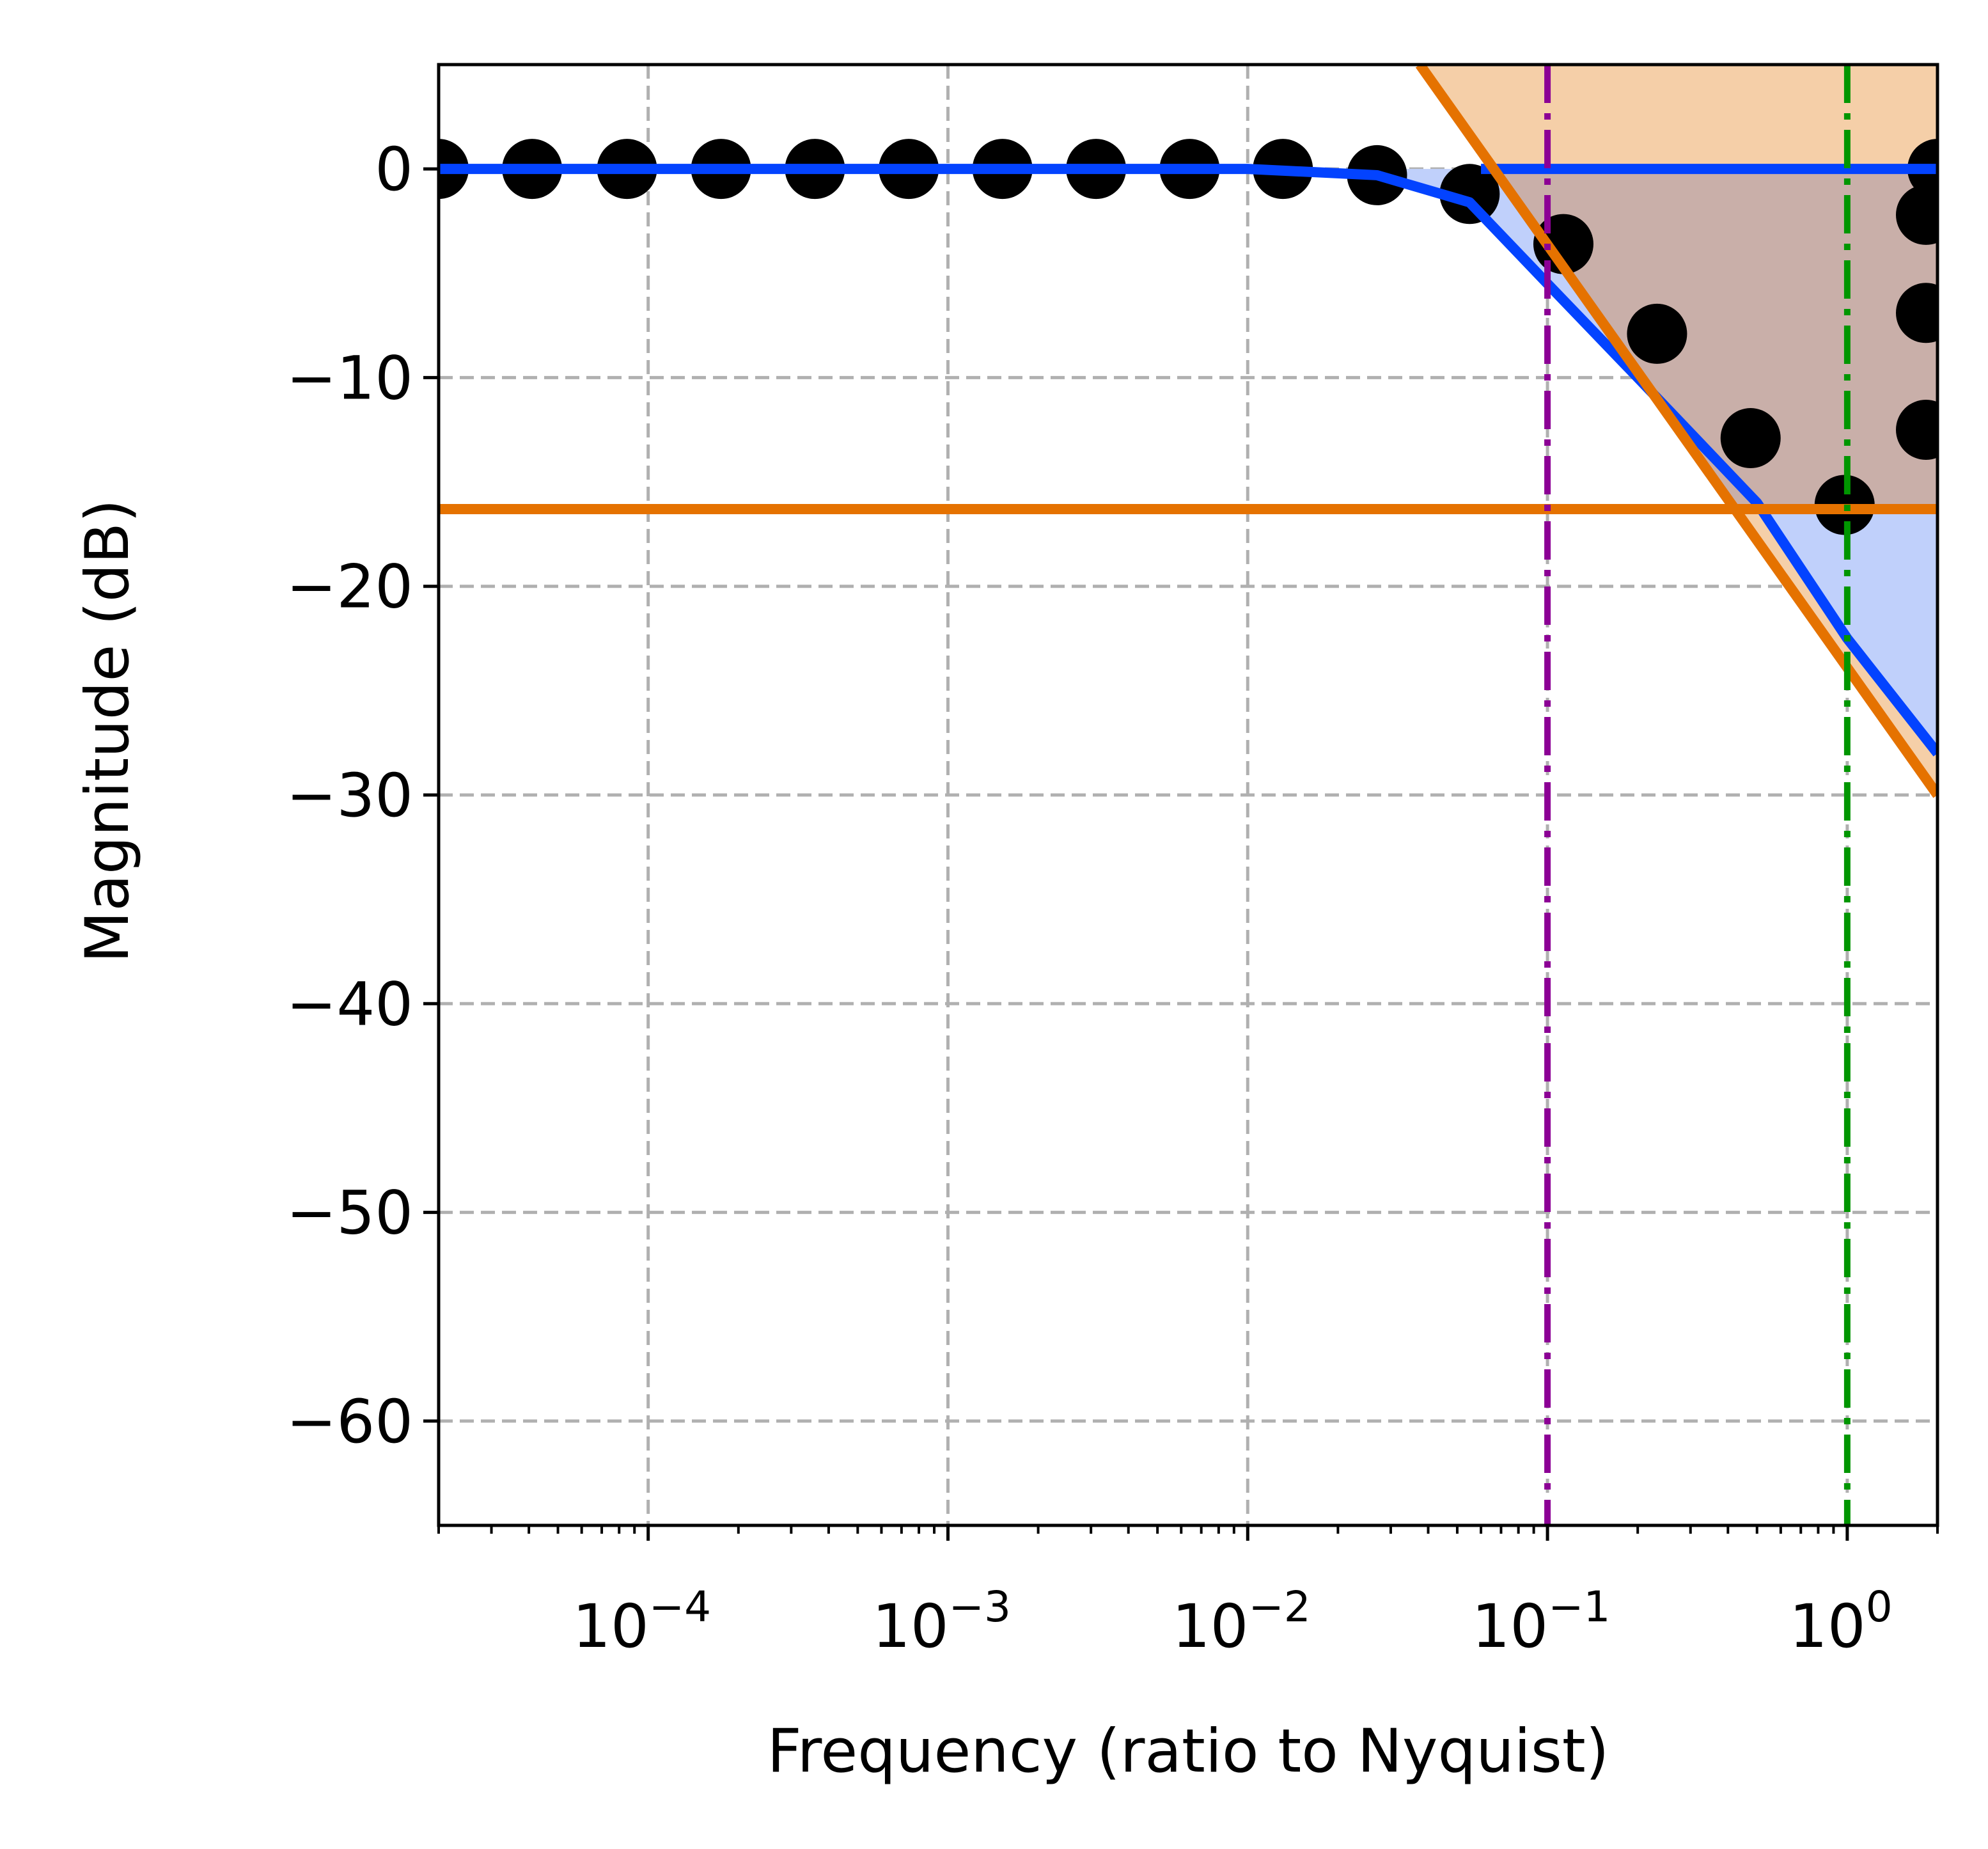 The width and height of the screenshot is (1988, 1849). I want to click on y-tick-label: −30, so click(349, 796).